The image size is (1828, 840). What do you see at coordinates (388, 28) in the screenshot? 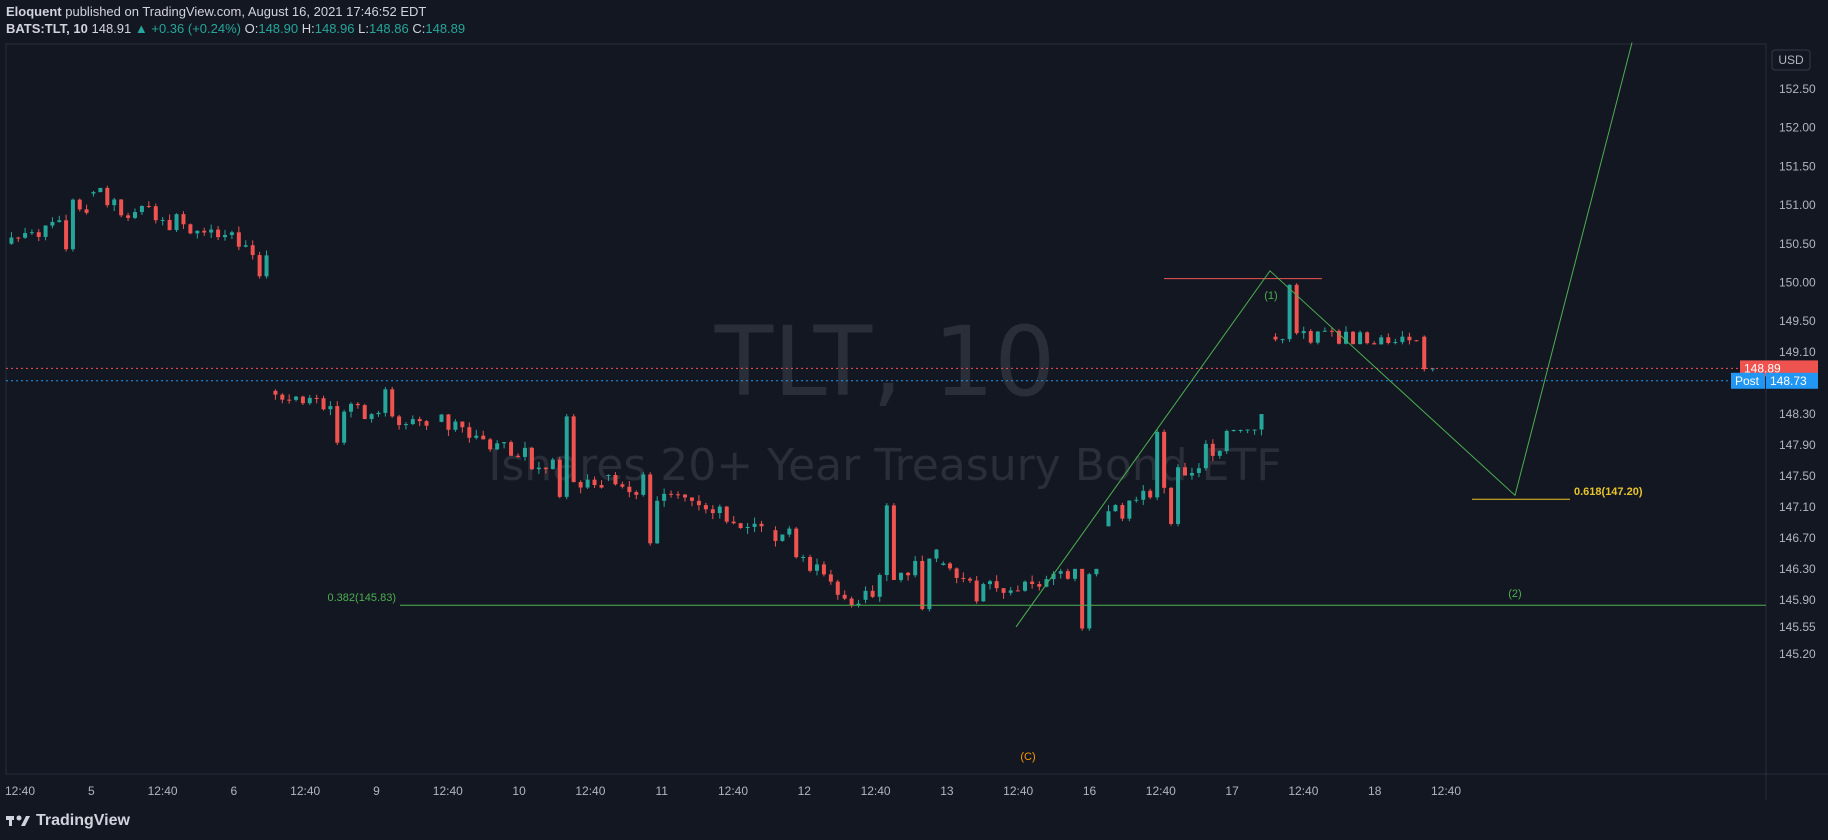
I see `low-value: 148.86` at bounding box center [388, 28].